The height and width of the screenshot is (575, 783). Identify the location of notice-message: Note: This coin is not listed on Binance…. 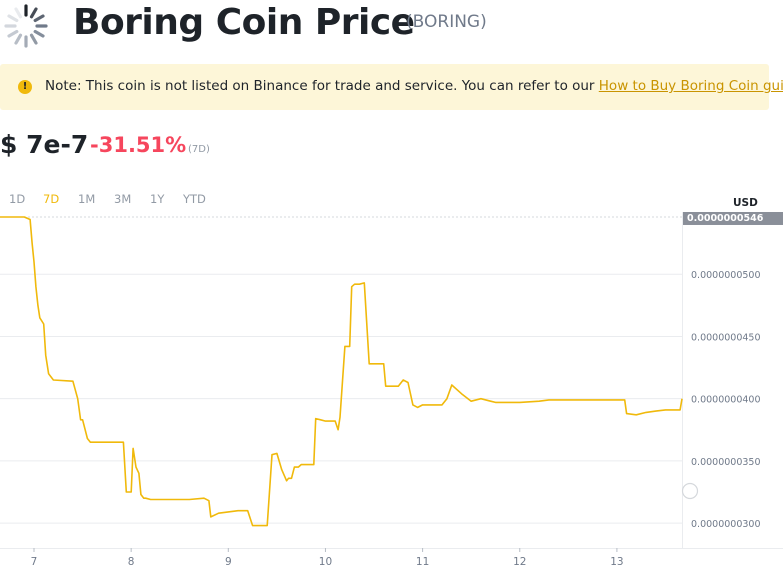
(322, 86).